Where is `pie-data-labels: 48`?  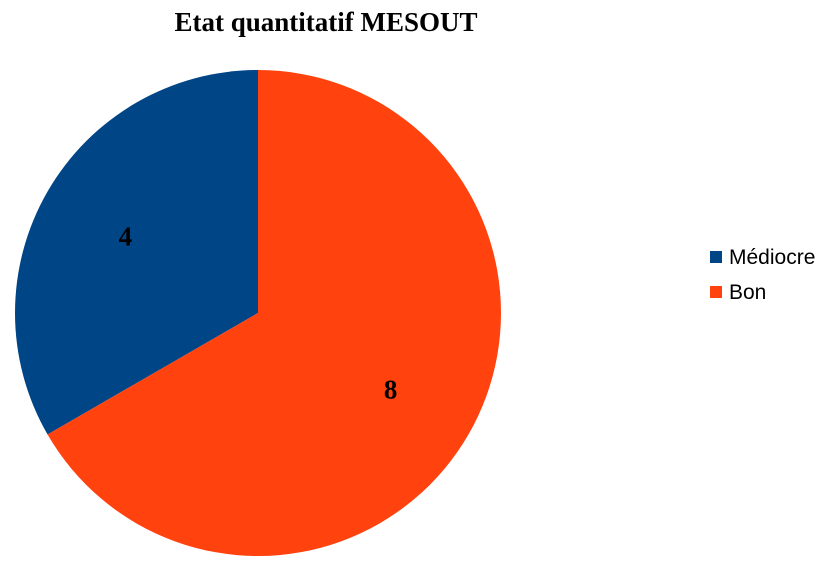
pie-data-labels: 48 is located at coordinates (258, 313).